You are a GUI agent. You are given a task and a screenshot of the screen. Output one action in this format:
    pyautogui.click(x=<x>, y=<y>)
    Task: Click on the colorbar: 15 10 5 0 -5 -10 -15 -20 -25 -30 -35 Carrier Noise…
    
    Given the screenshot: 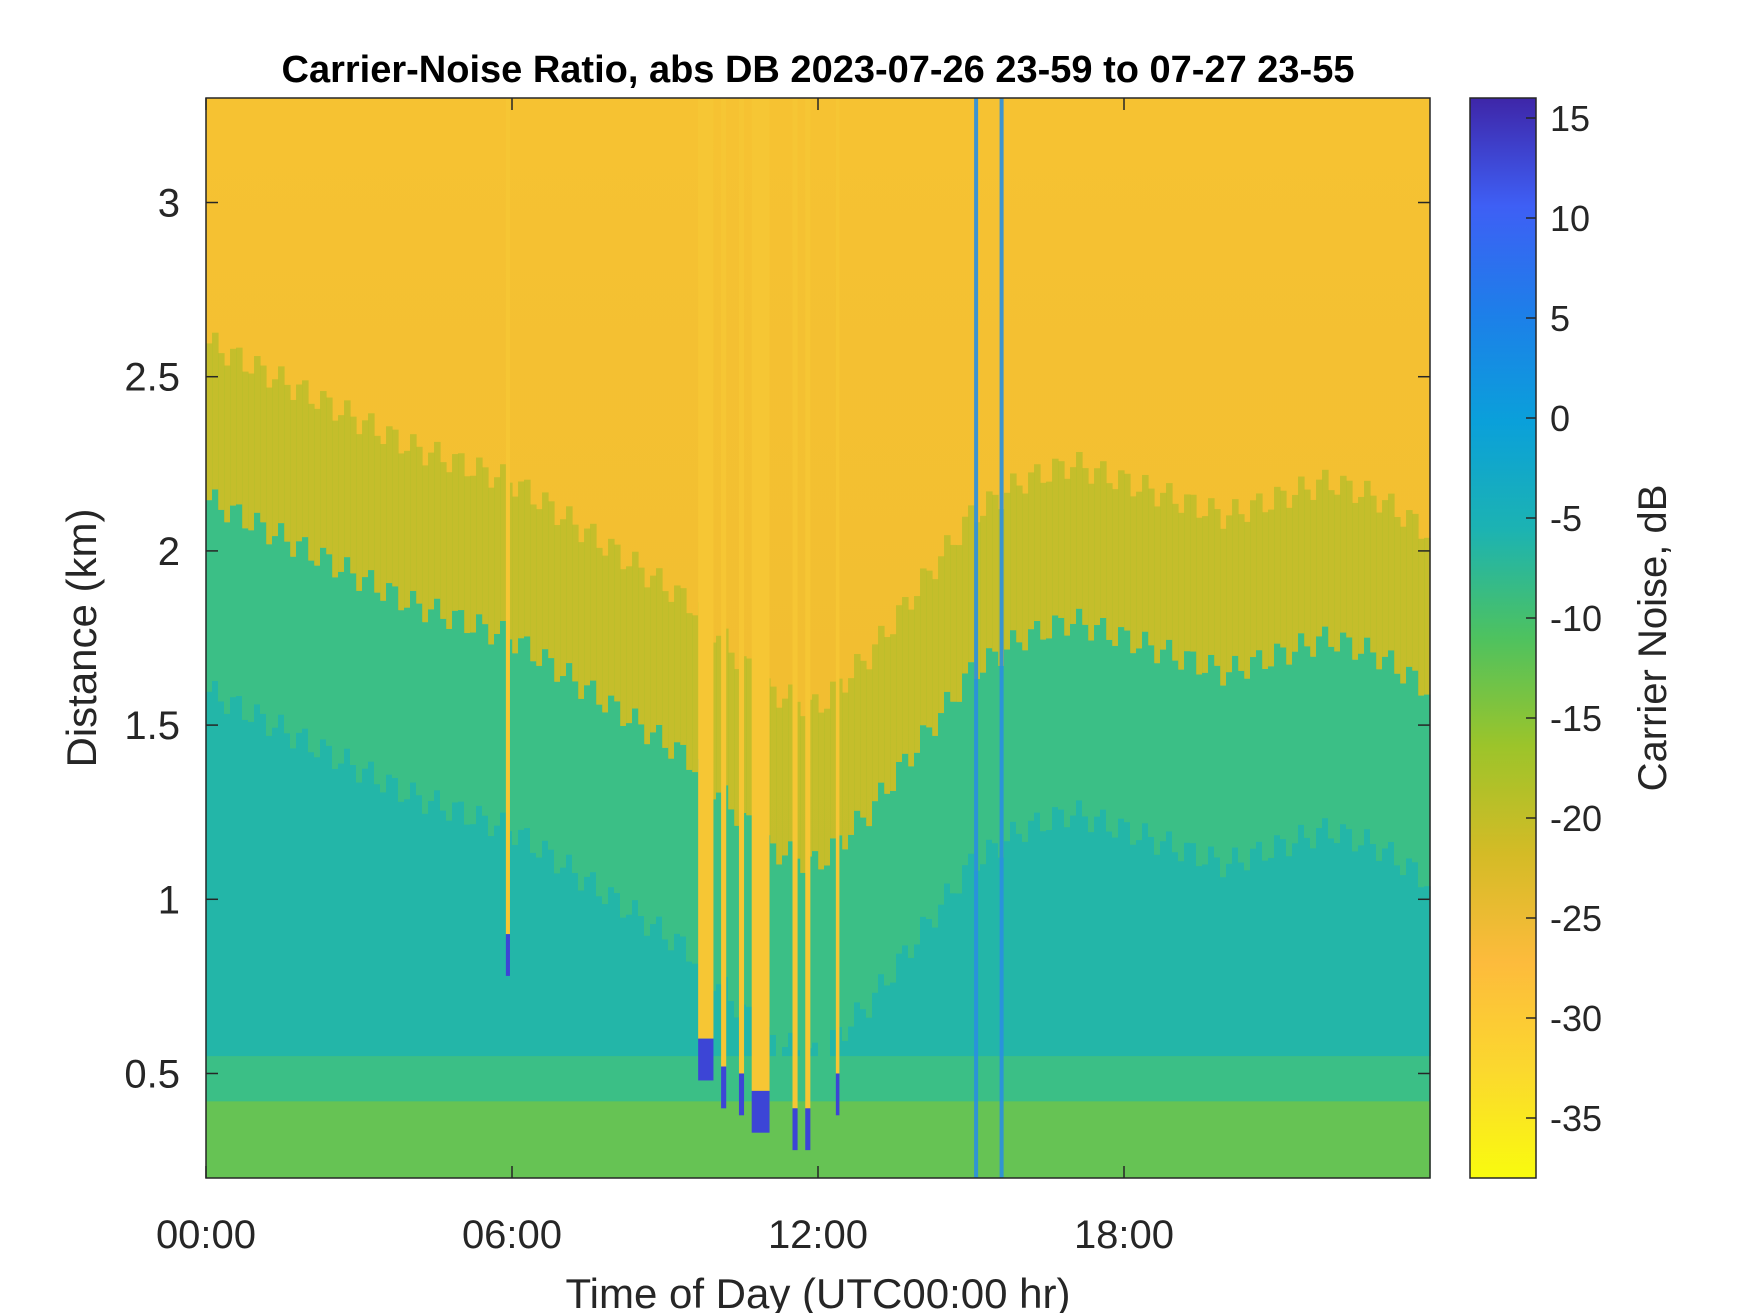 What is the action you would take?
    pyautogui.click(x=1572, y=638)
    